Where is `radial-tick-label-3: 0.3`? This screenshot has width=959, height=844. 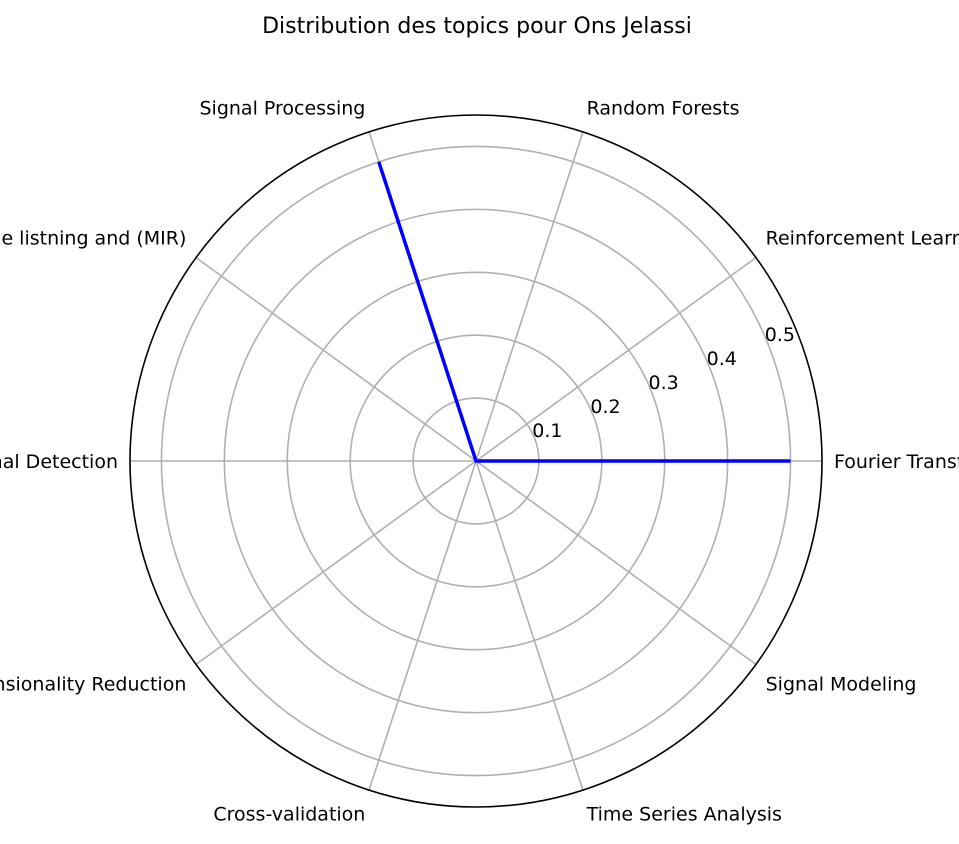 radial-tick-label-3: 0.3 is located at coordinates (663, 383).